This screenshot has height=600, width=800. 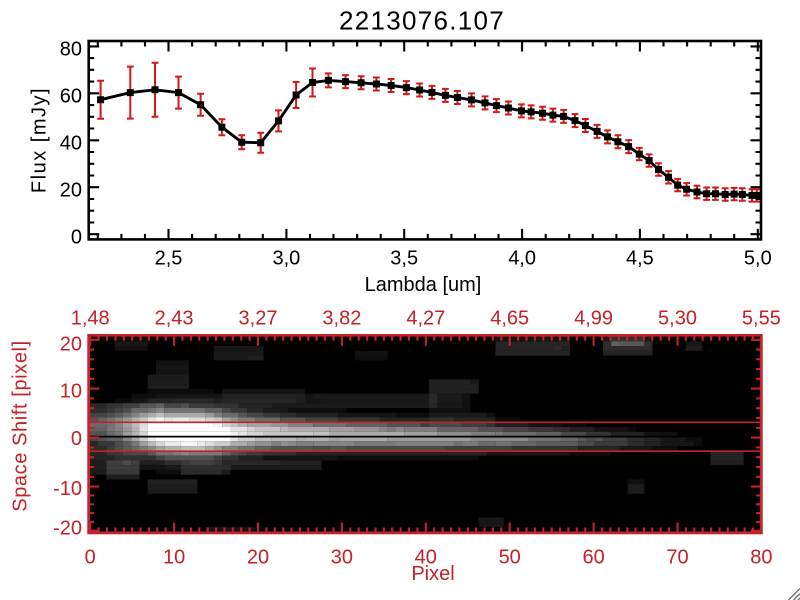 I want to click on svg-text: 3,27, so click(x=258, y=319).